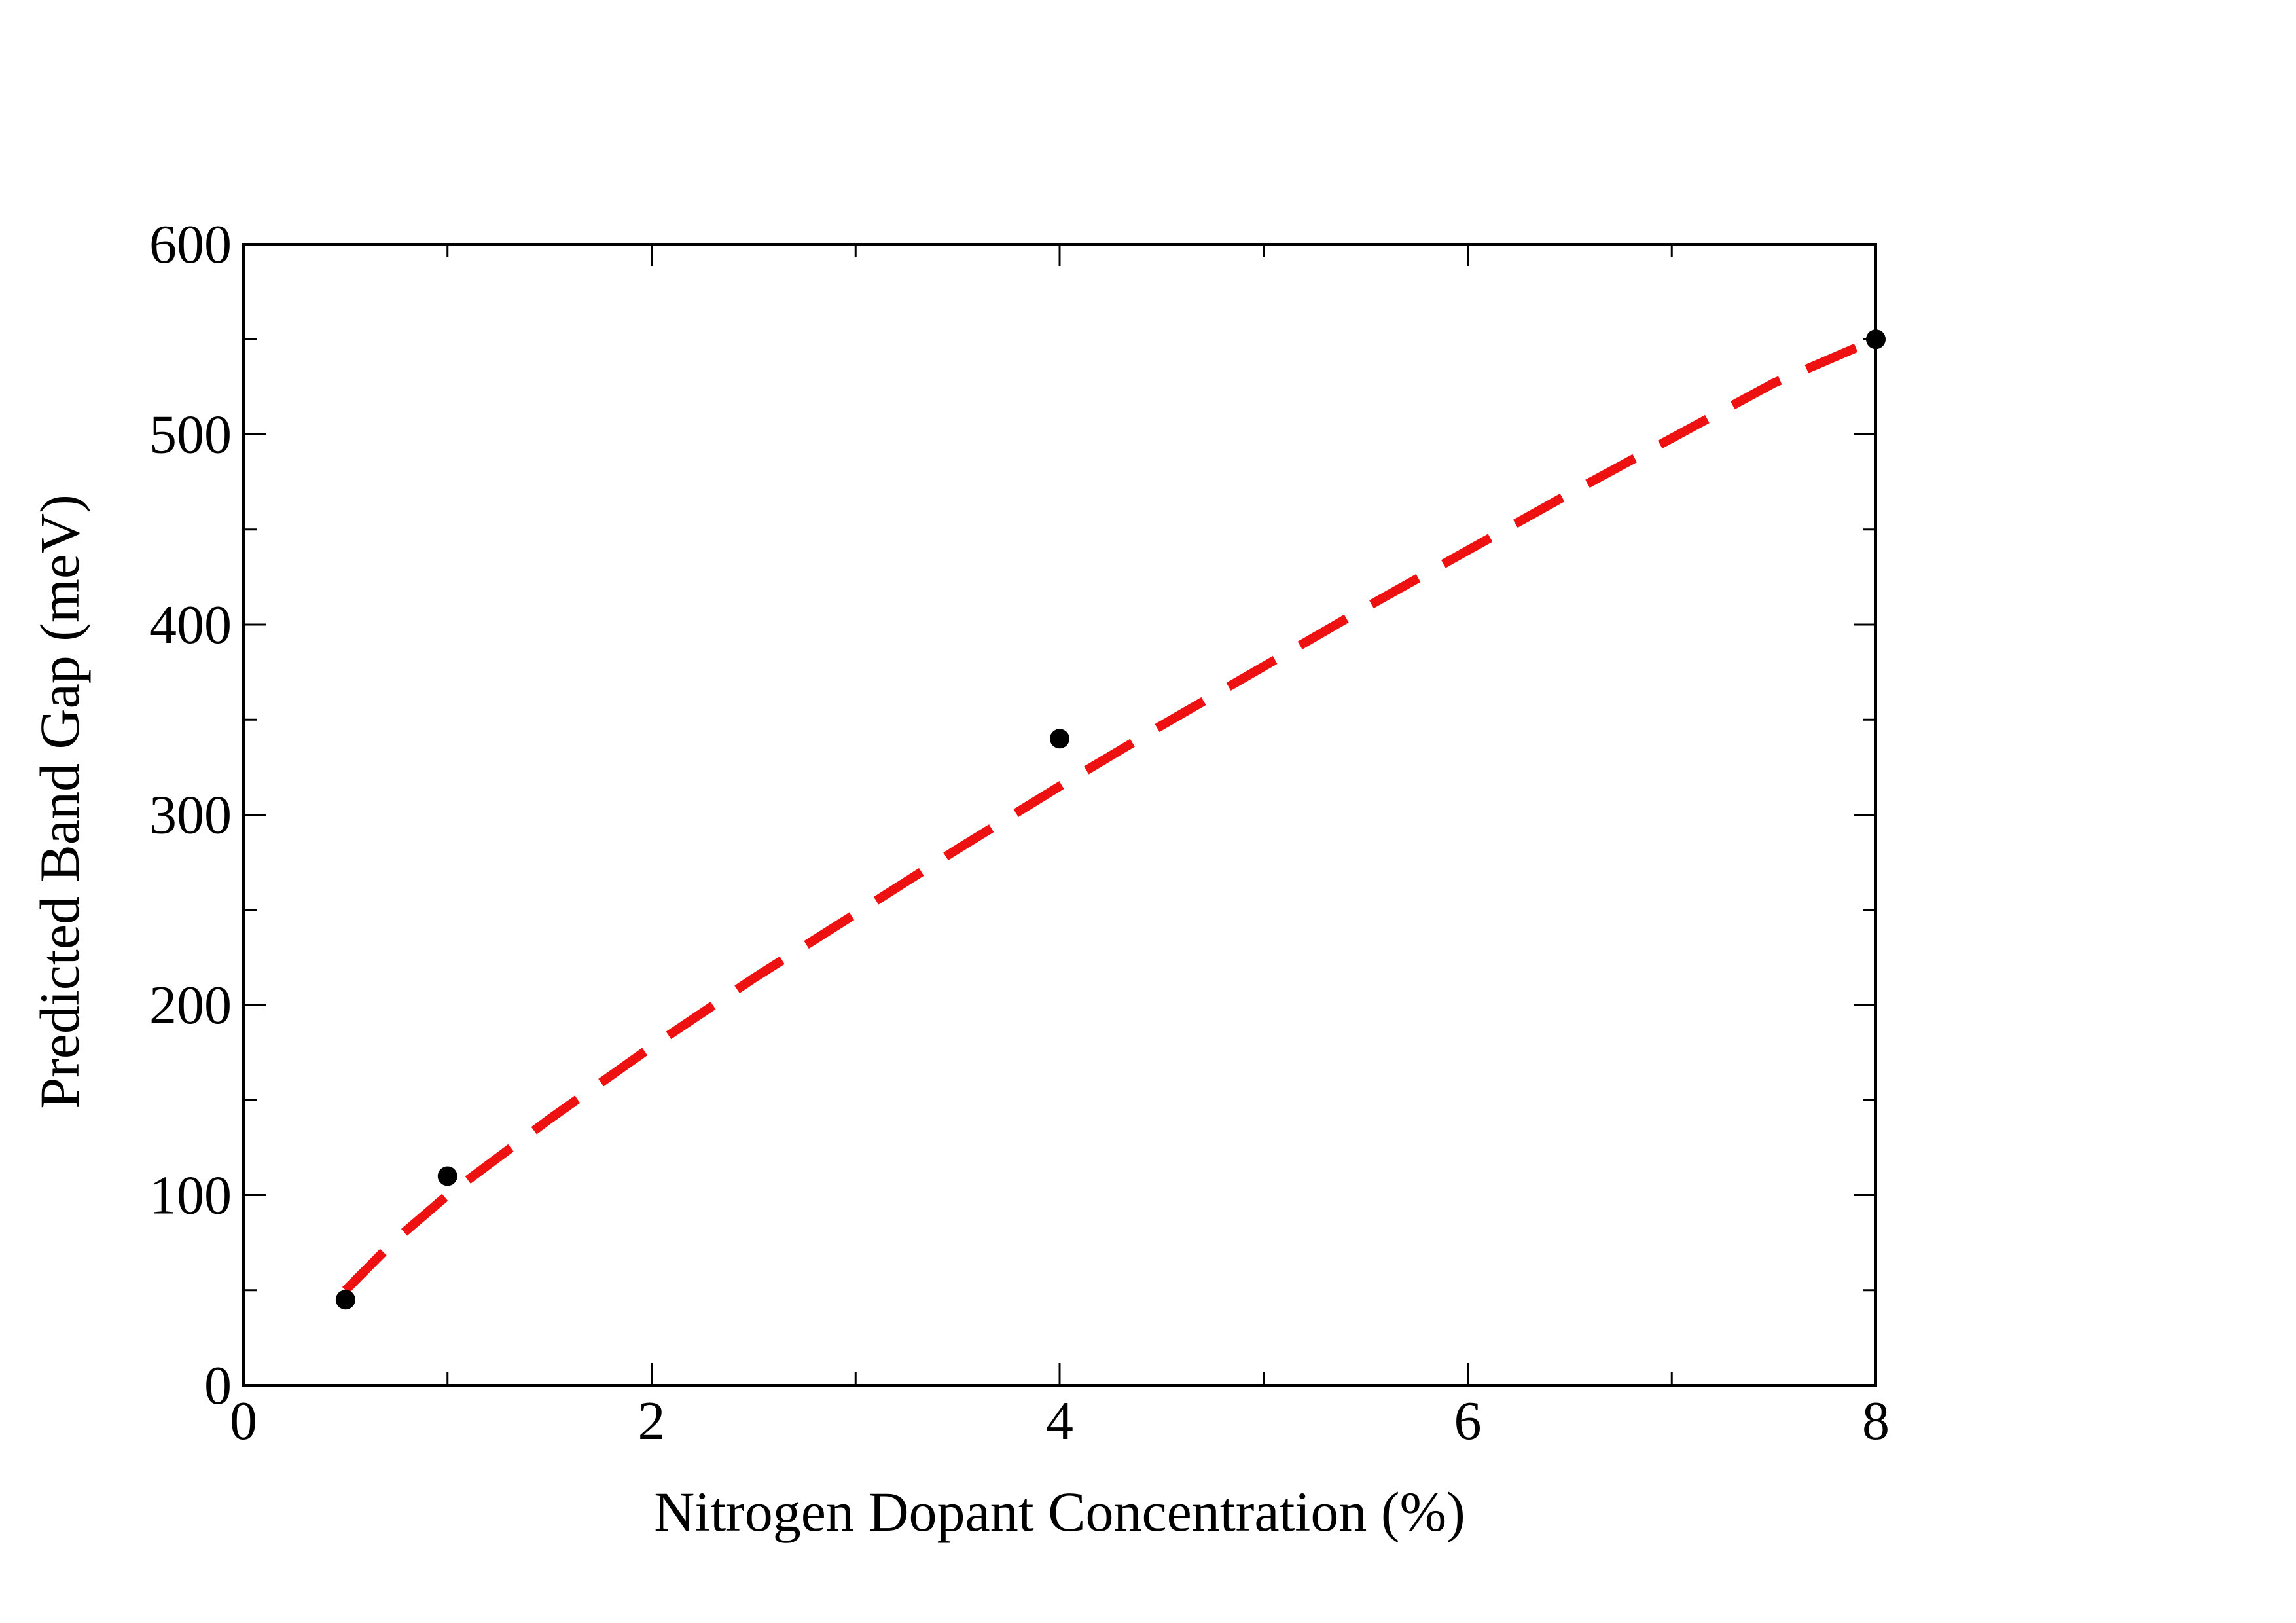  Describe the element at coordinates (1059, 1511) in the screenshot. I see `x-axis-title: Nitrogen Dopant Concentration (%)` at that location.